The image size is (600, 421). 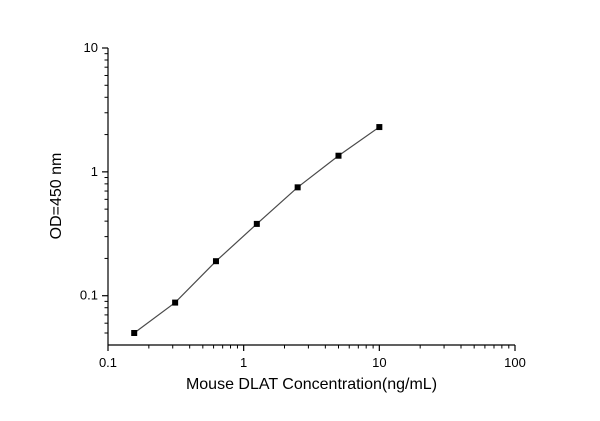 I want to click on y-tick-label: 1, so click(x=94, y=171).